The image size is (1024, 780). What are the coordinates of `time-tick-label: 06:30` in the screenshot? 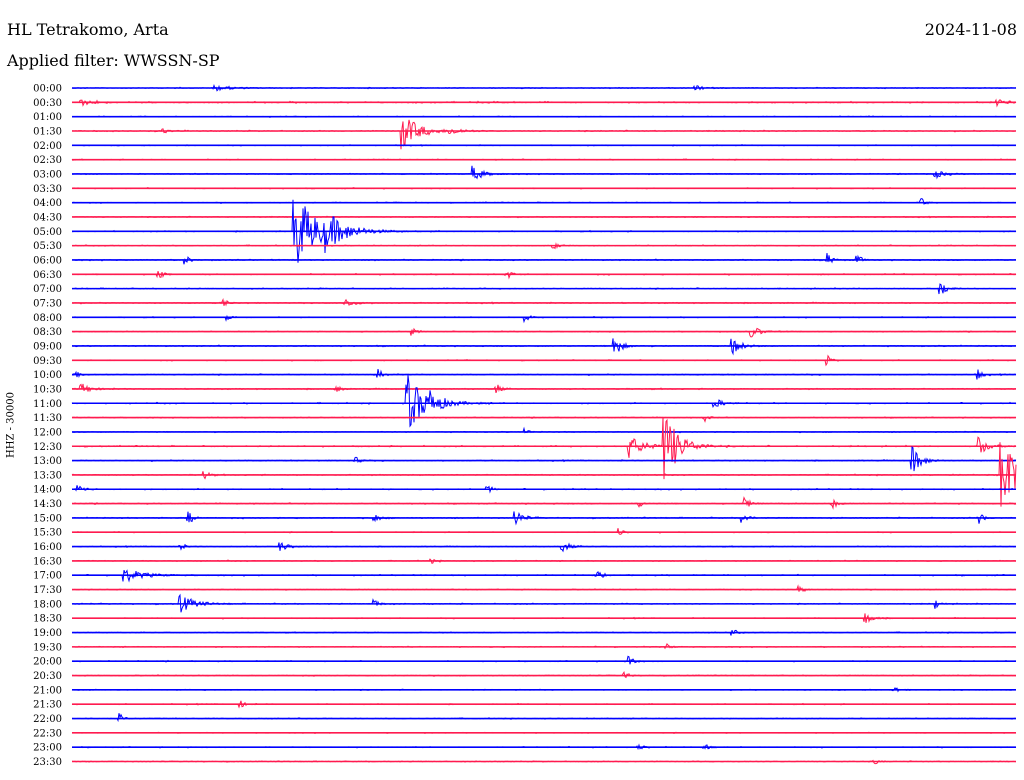 It's located at (47, 275).